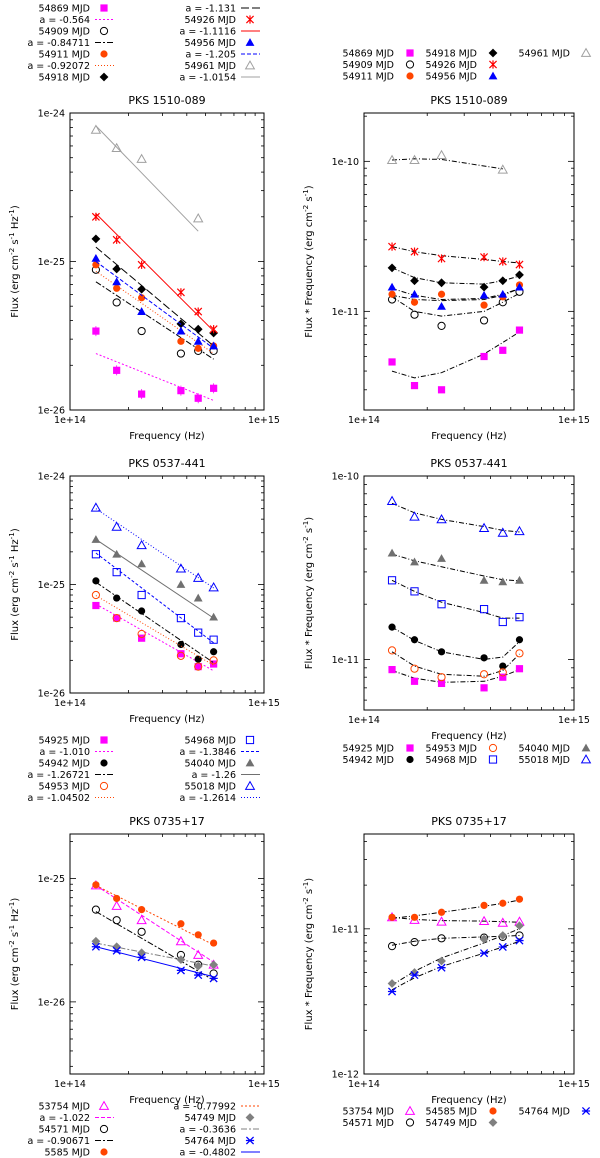  What do you see at coordinates (544, 54) in the screenshot?
I see `legend-label: 54961 MJD` at bounding box center [544, 54].